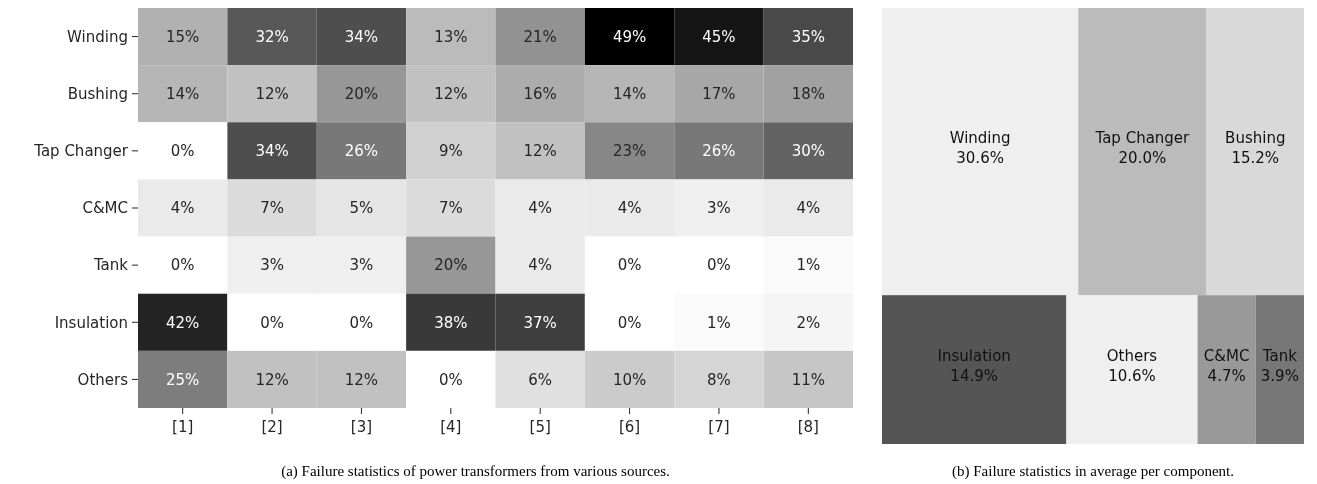 This screenshot has height=484, width=1317. Describe the element at coordinates (1142, 157) in the screenshot. I see `data-label: 20.0%` at that location.